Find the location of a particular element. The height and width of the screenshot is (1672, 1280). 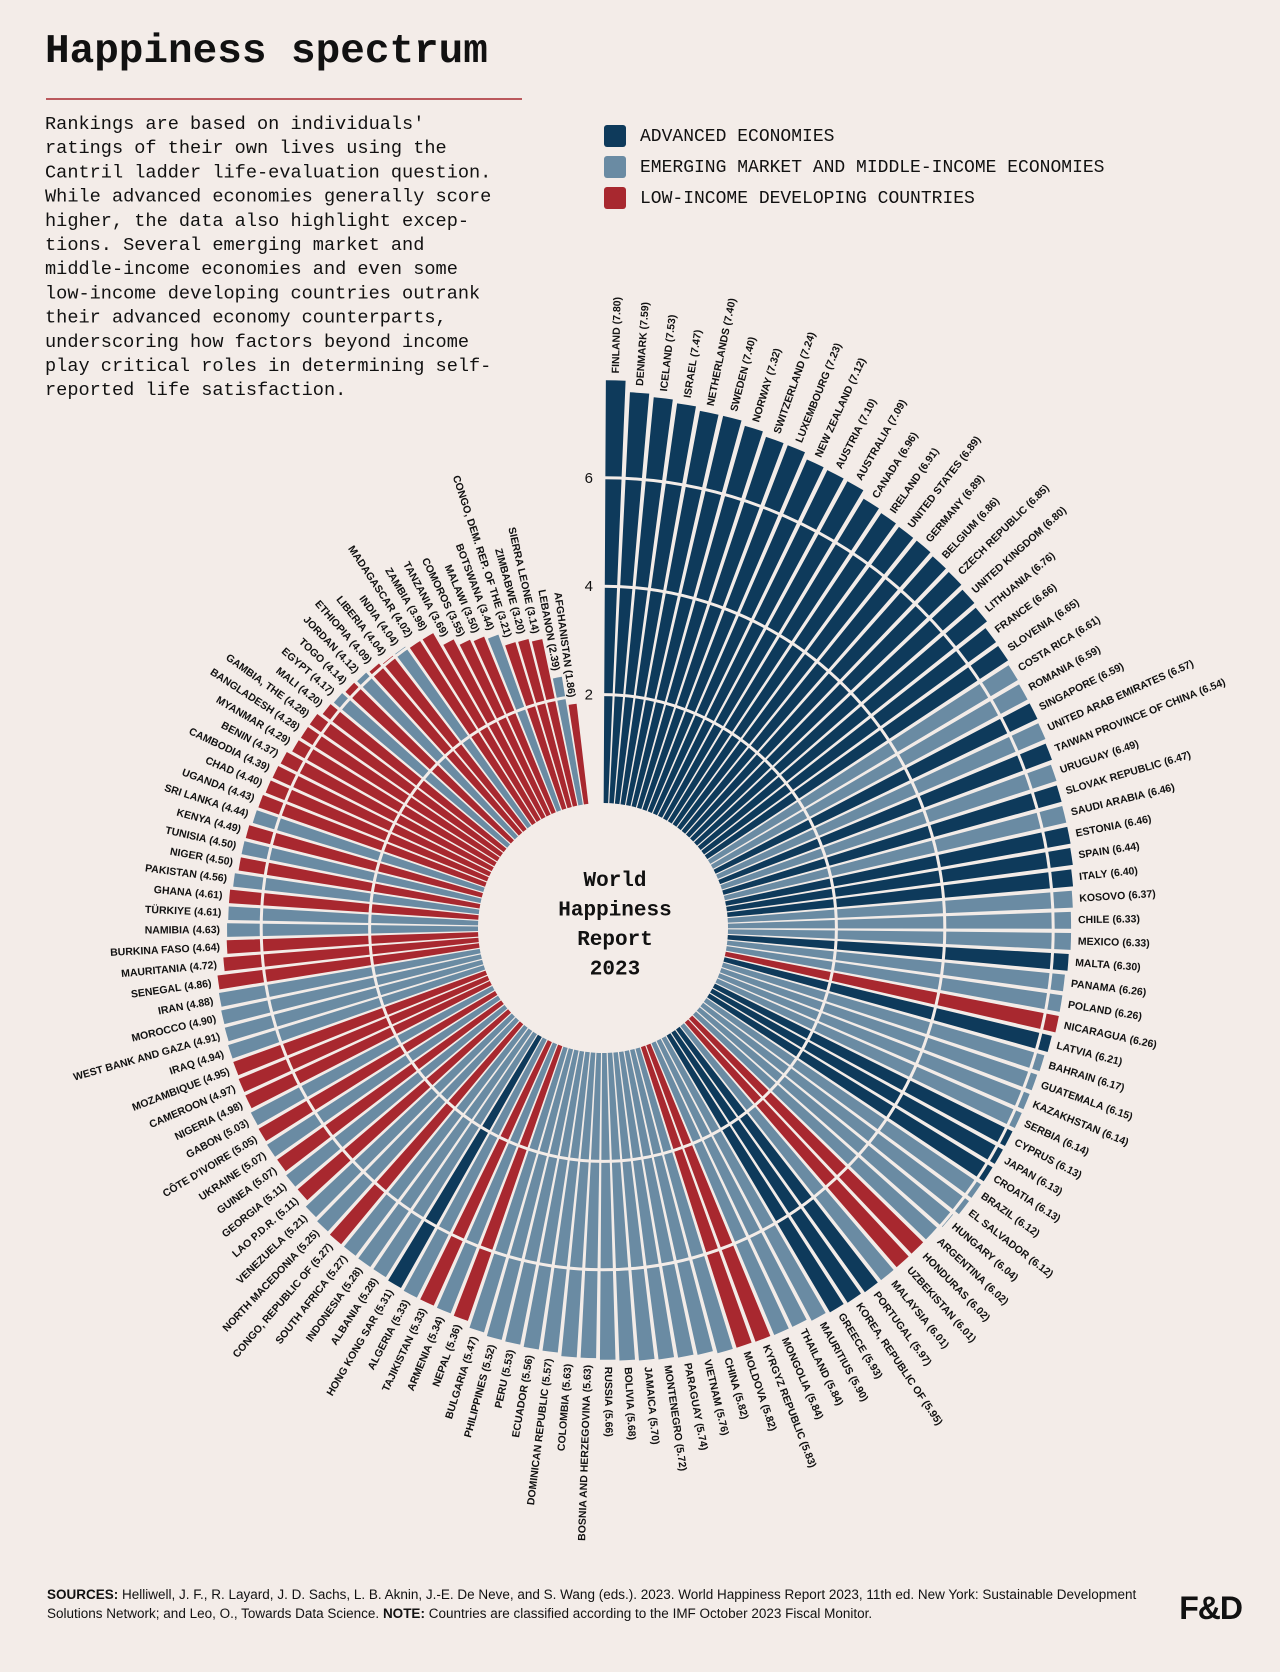

bar-label: PAKISTAN(4.56) is located at coordinates (185, 873).